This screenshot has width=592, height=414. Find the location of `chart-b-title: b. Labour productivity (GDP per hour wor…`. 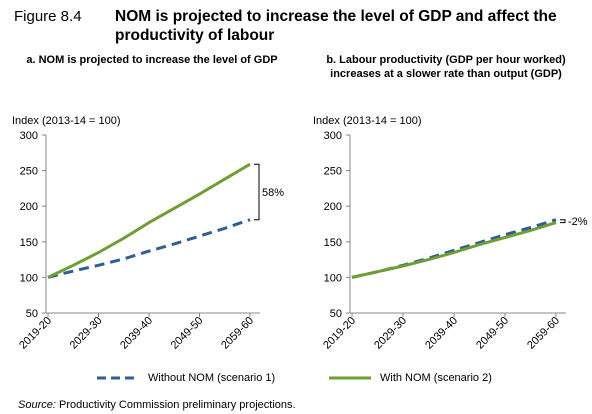

chart-b-title: b. Labour productivity (GDP per hour wor… is located at coordinates (446, 67).